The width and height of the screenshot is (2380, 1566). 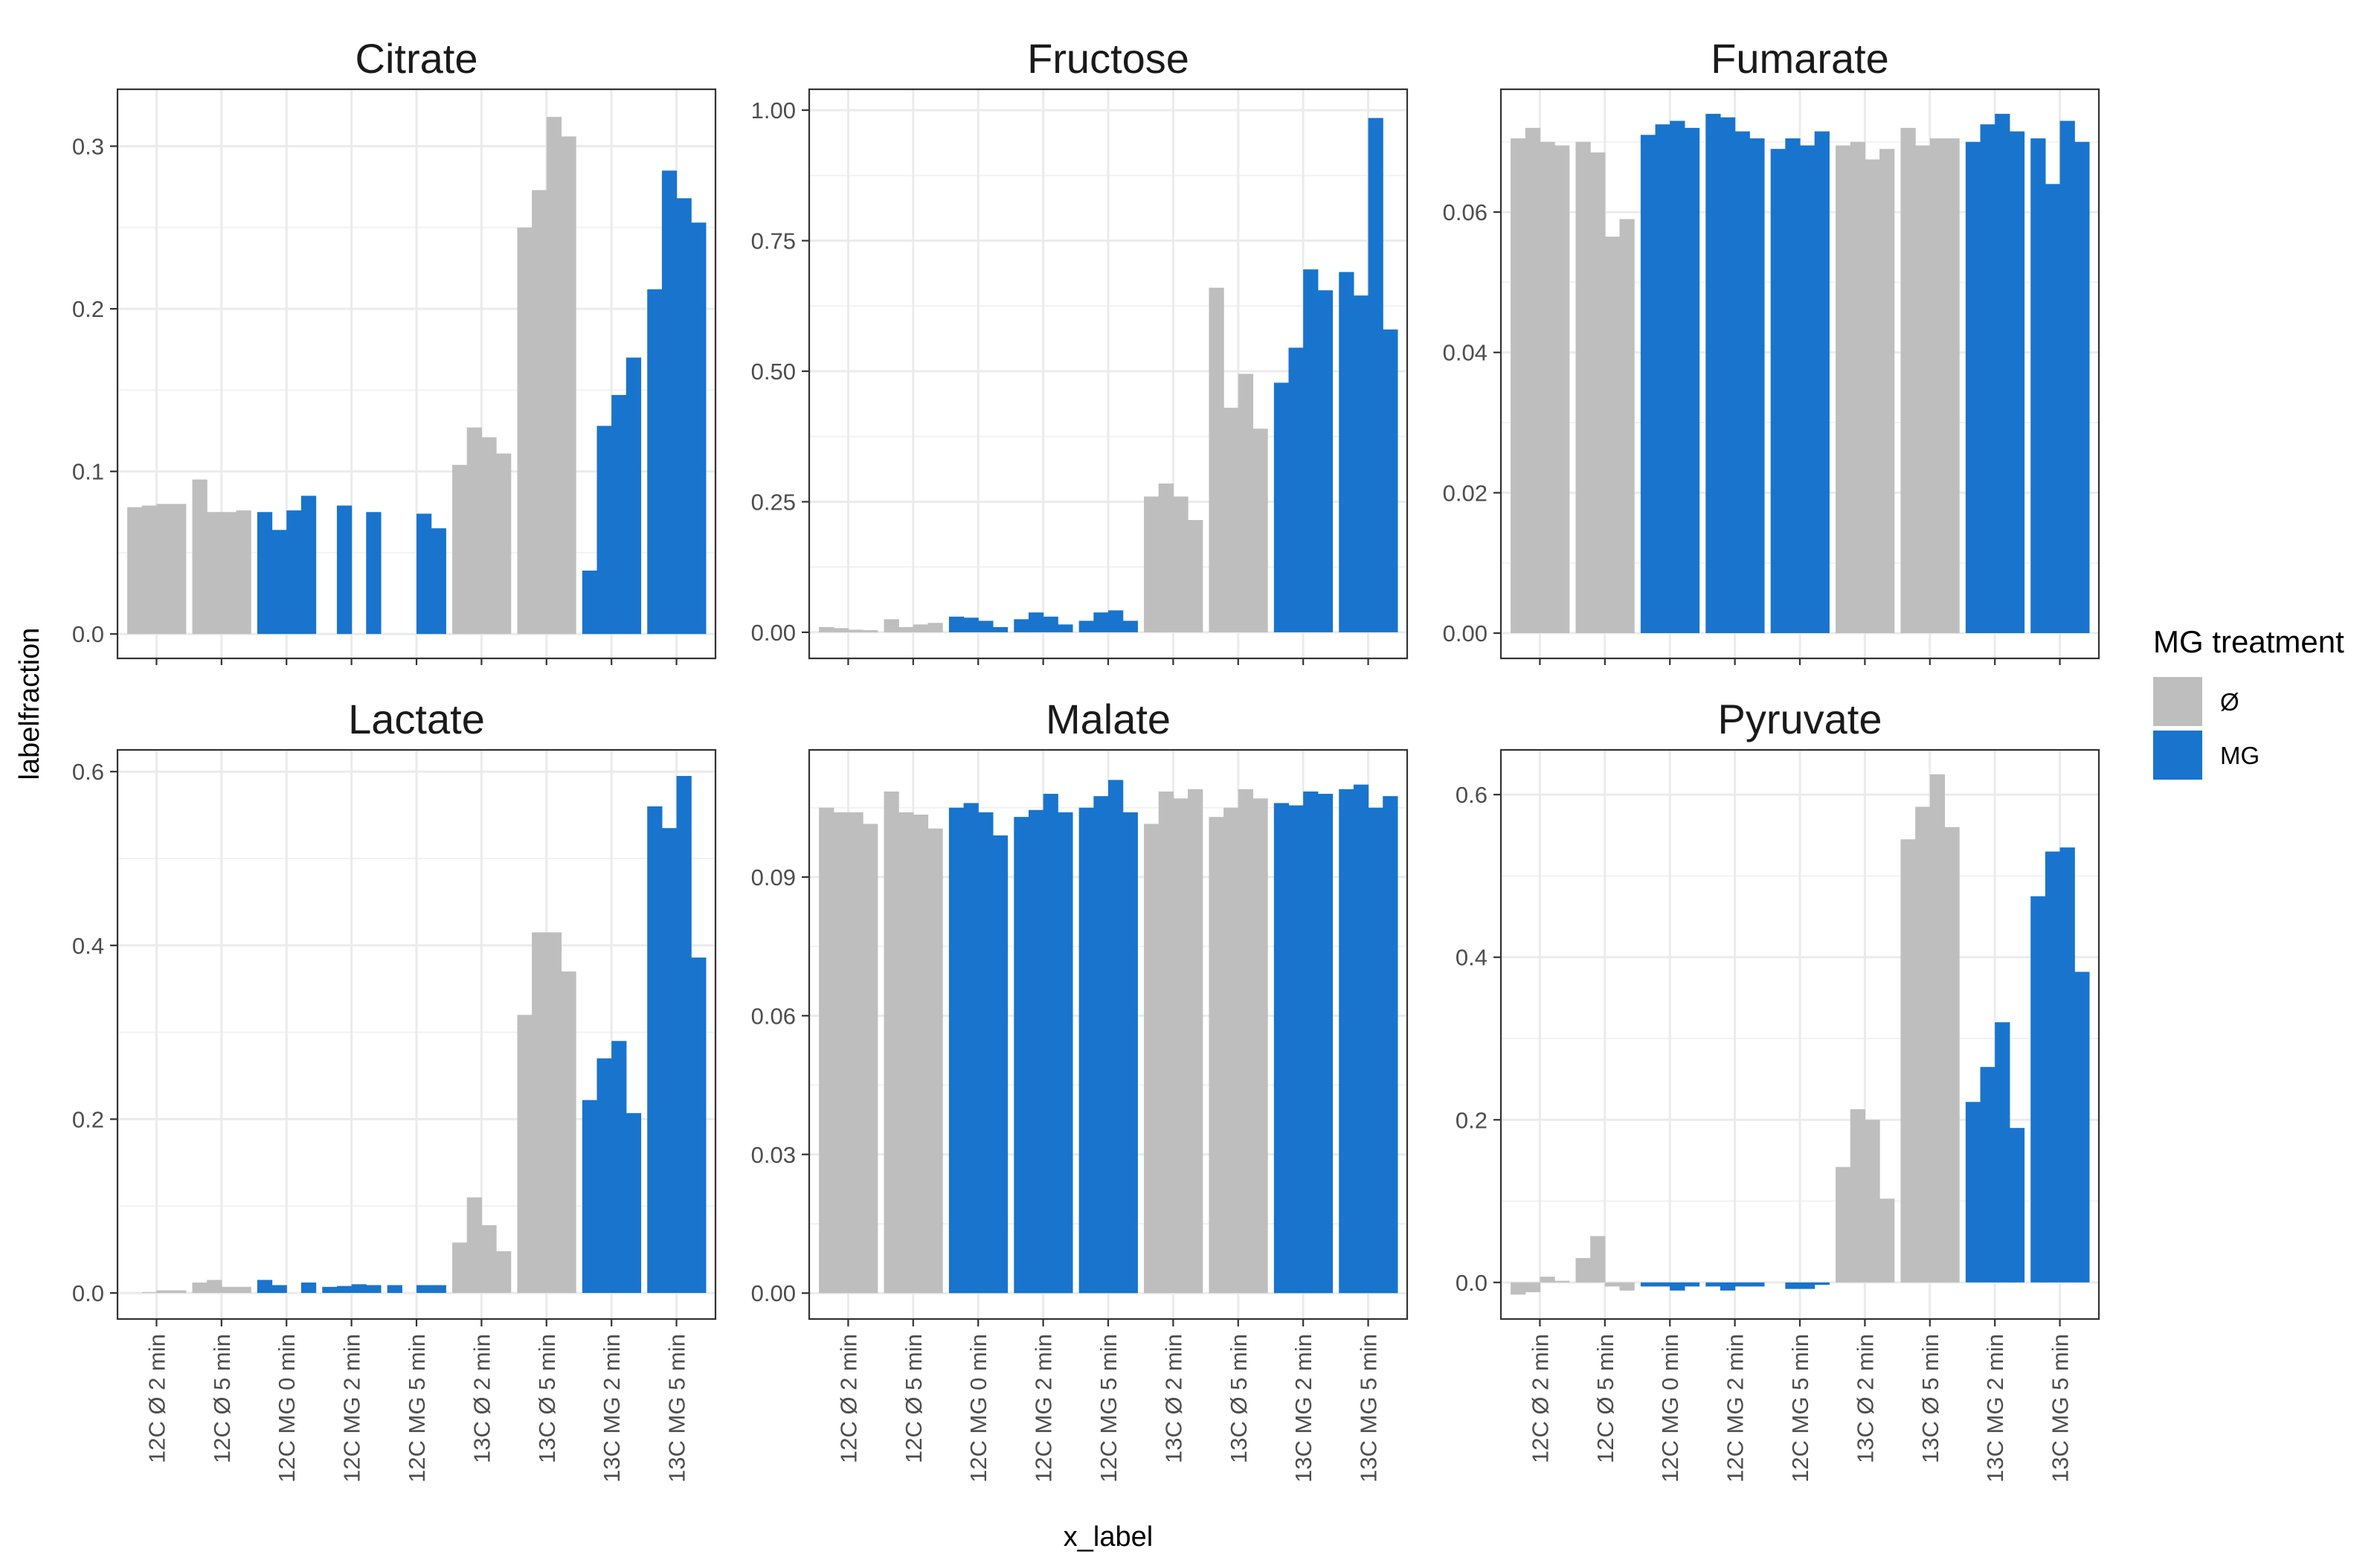 What do you see at coordinates (1108, 719) in the screenshot?
I see `panel-title: Malate` at bounding box center [1108, 719].